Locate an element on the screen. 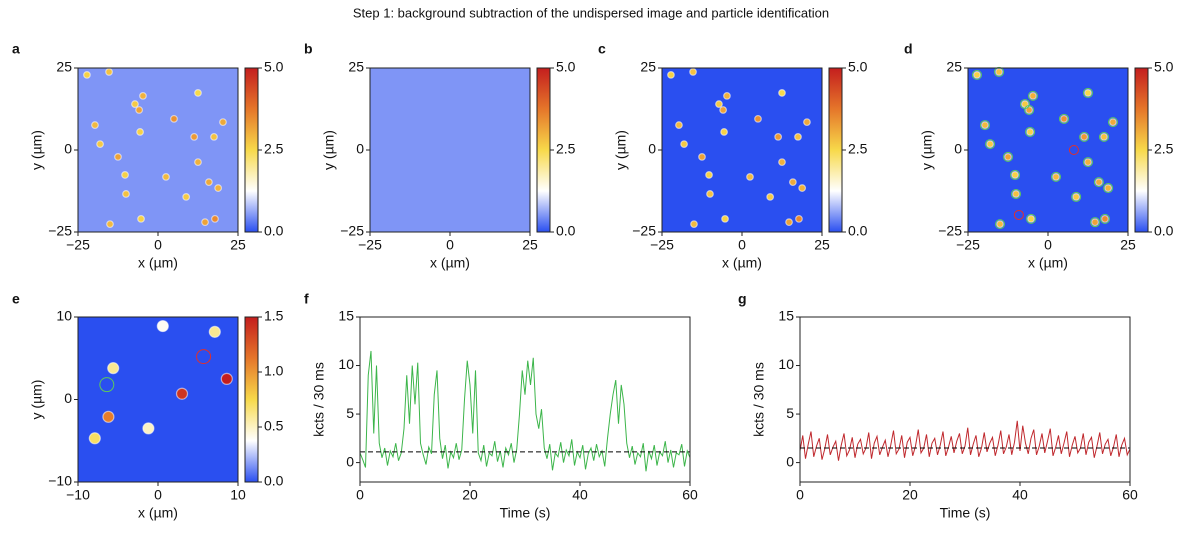  x-tick-label: −10 is located at coordinates (78, 495).